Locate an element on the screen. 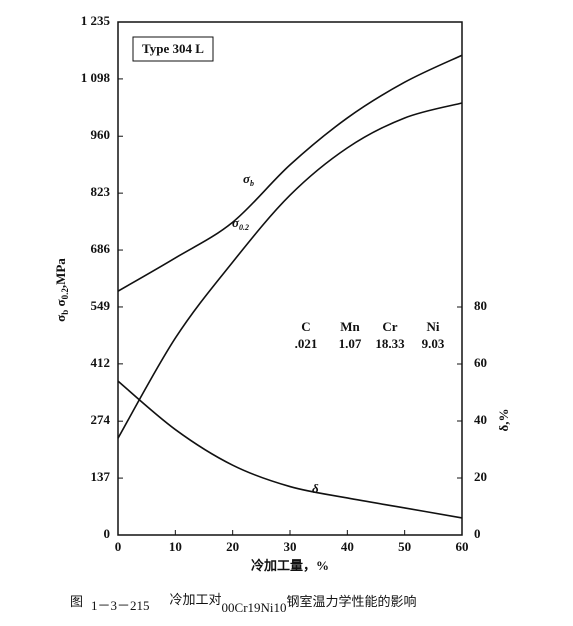 This screenshot has height=626, width=573. y2-tick-label: 0 is located at coordinates (477, 533).